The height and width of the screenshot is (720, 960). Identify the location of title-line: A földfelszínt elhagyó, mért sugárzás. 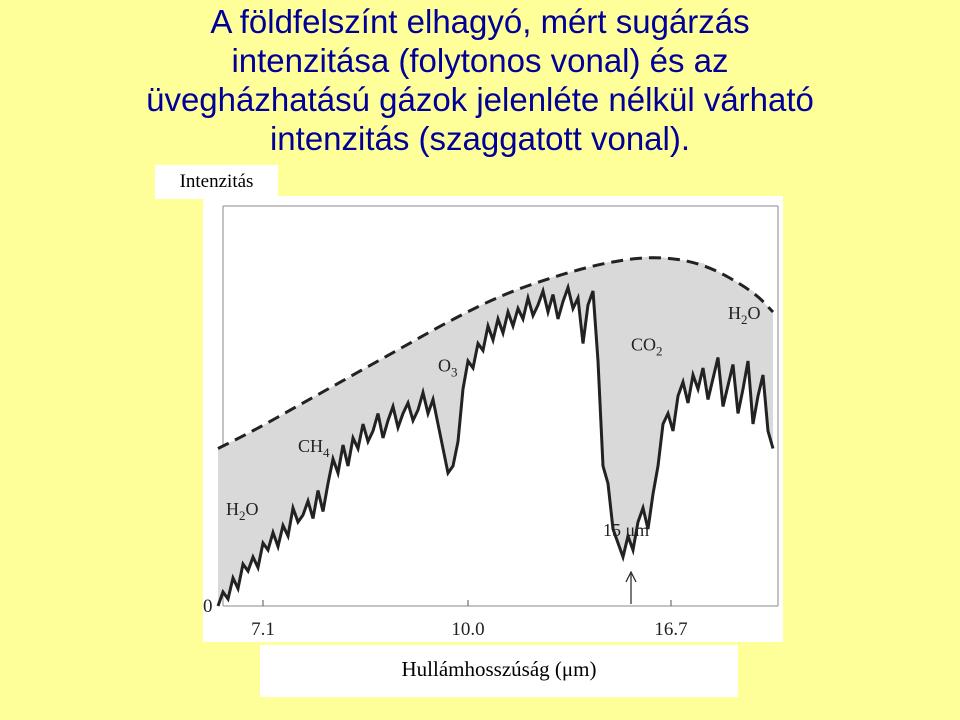
(480, 21).